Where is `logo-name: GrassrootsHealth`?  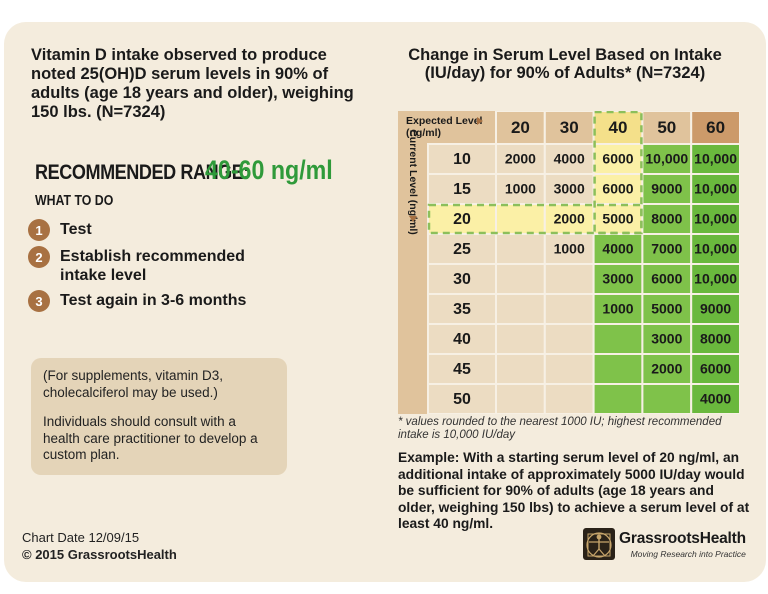 logo-name: GrassrootsHealth is located at coordinates (682, 538).